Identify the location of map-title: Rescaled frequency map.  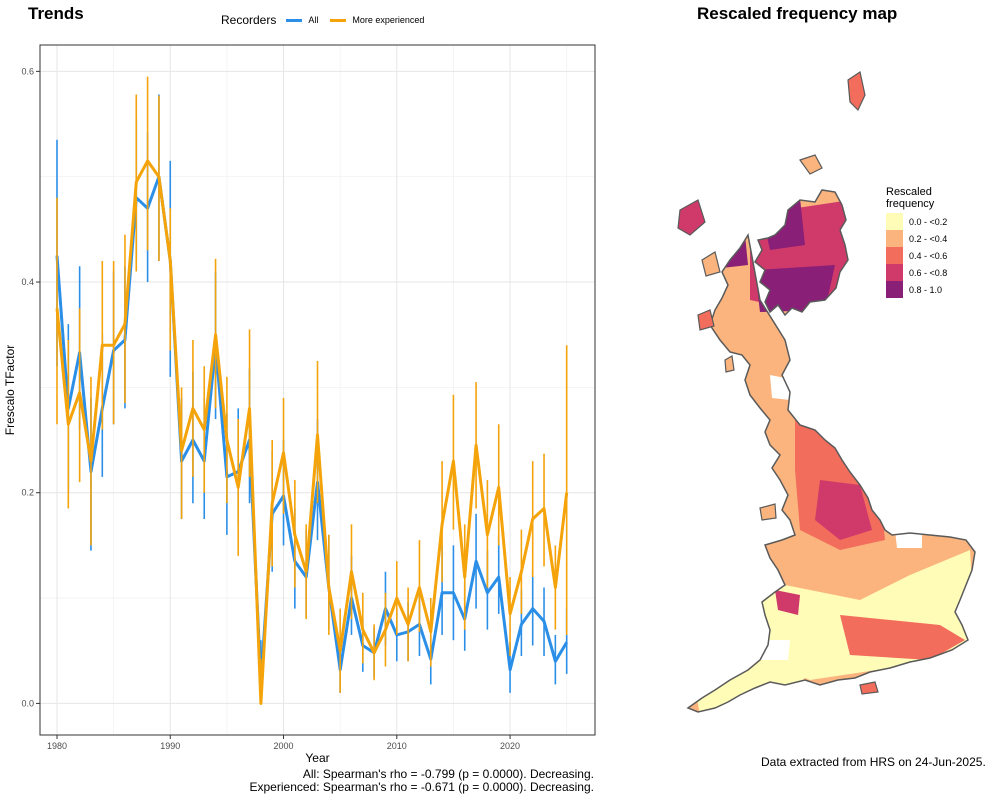
(797, 13).